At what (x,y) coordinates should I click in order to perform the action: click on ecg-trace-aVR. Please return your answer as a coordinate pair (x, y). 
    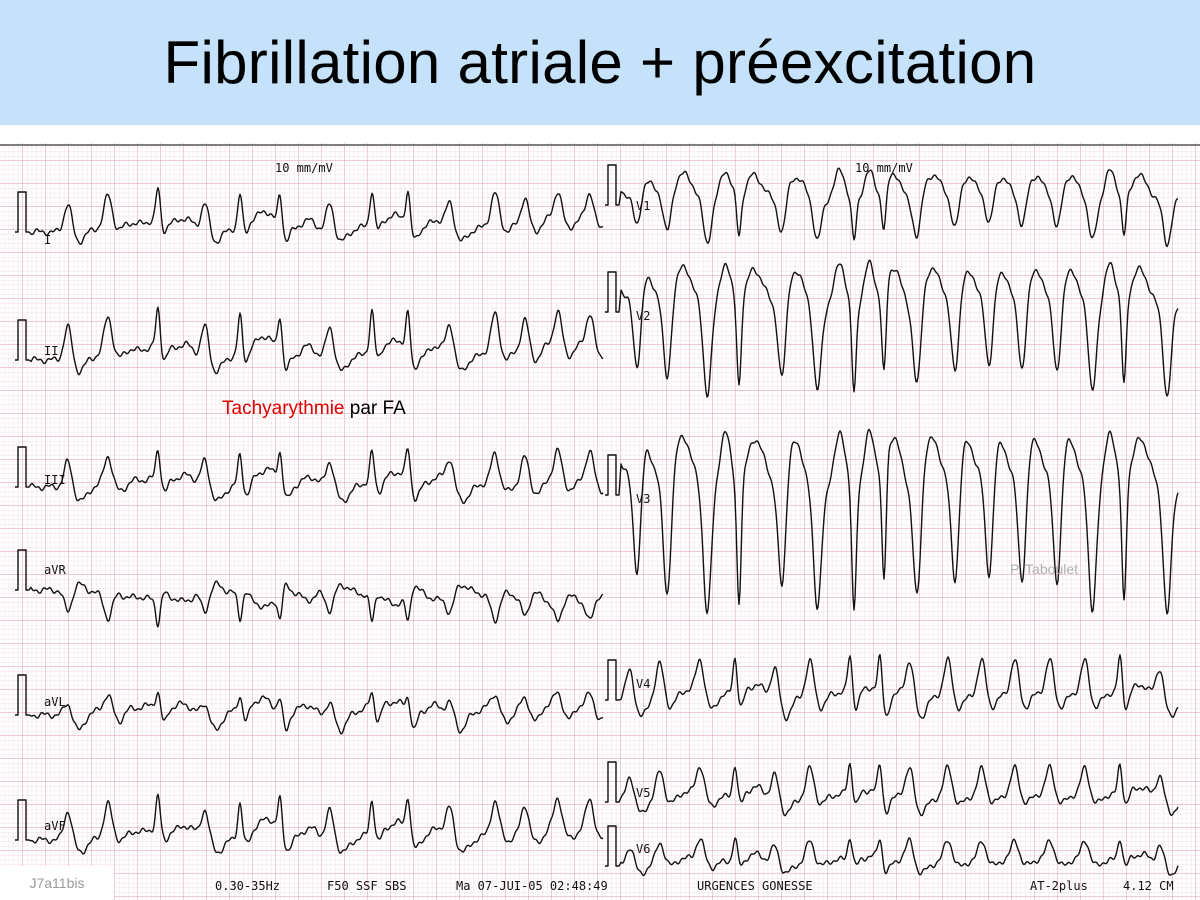
    Looking at the image, I should click on (309, 588).